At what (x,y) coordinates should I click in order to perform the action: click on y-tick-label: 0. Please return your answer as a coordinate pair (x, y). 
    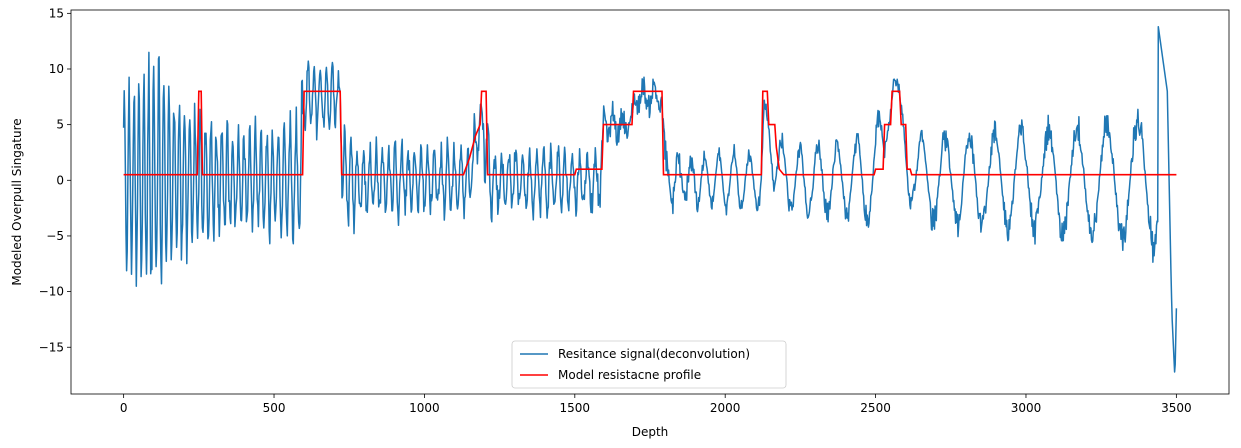
    Looking at the image, I should click on (60, 180).